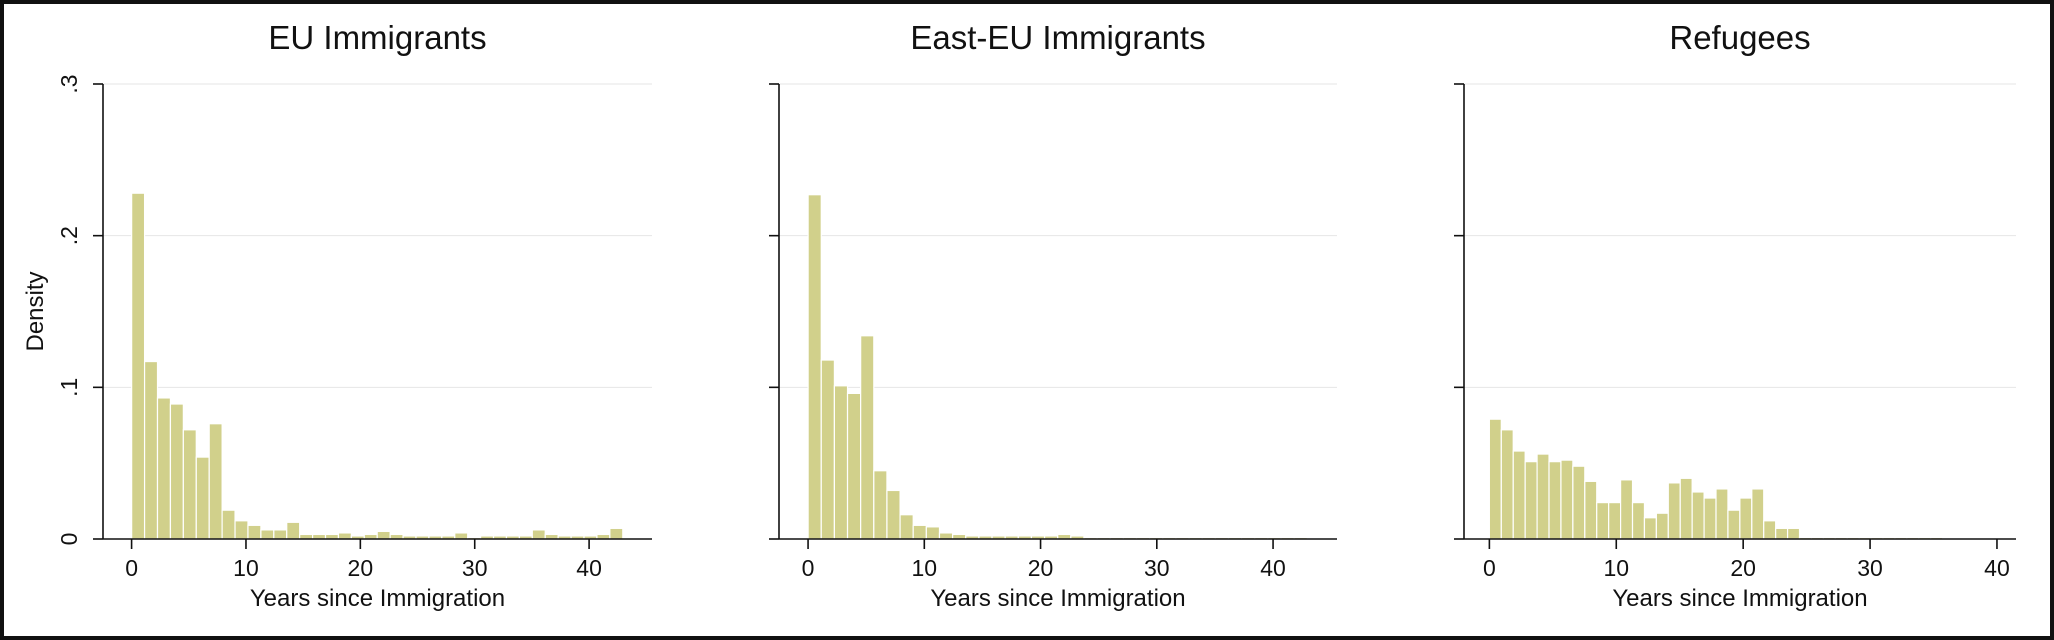 This screenshot has height=640, width=2054. What do you see at coordinates (1489, 568) in the screenshot?
I see `panel-3-xtick-label-0: 0` at bounding box center [1489, 568].